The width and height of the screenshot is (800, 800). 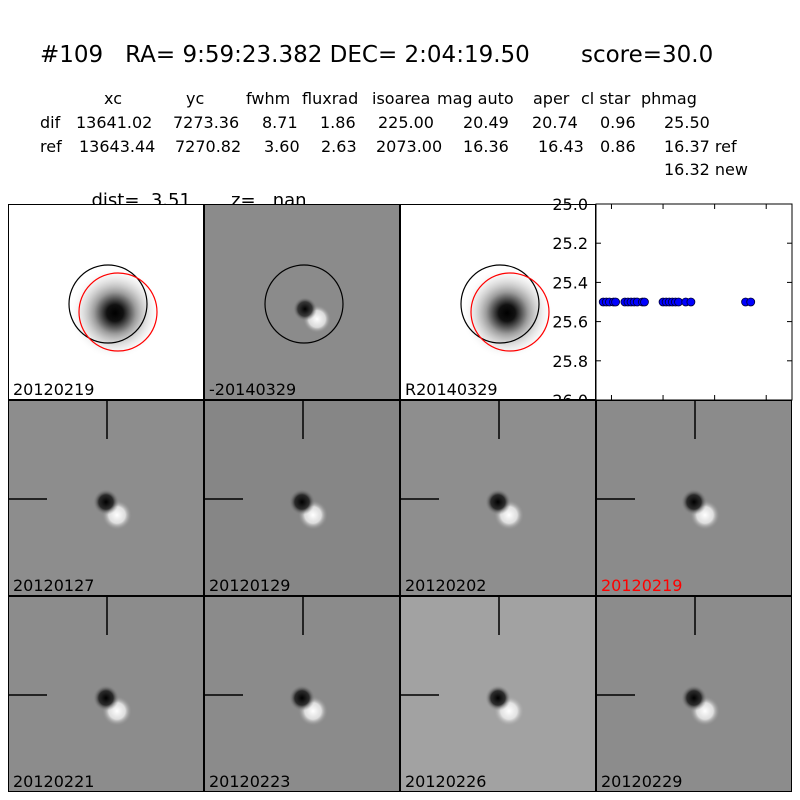 I want to click on y-tick-label: 25.6, so click(x=570, y=322).